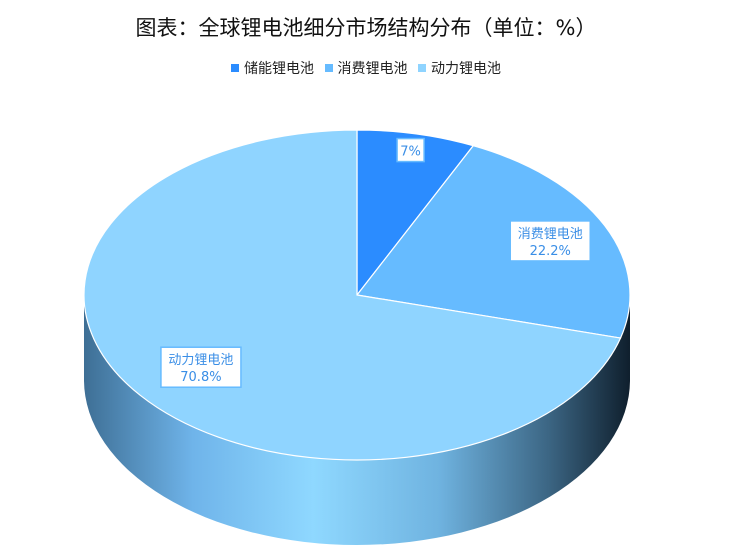  I want to click on legend-label: 动力锂电池, so click(465, 69).